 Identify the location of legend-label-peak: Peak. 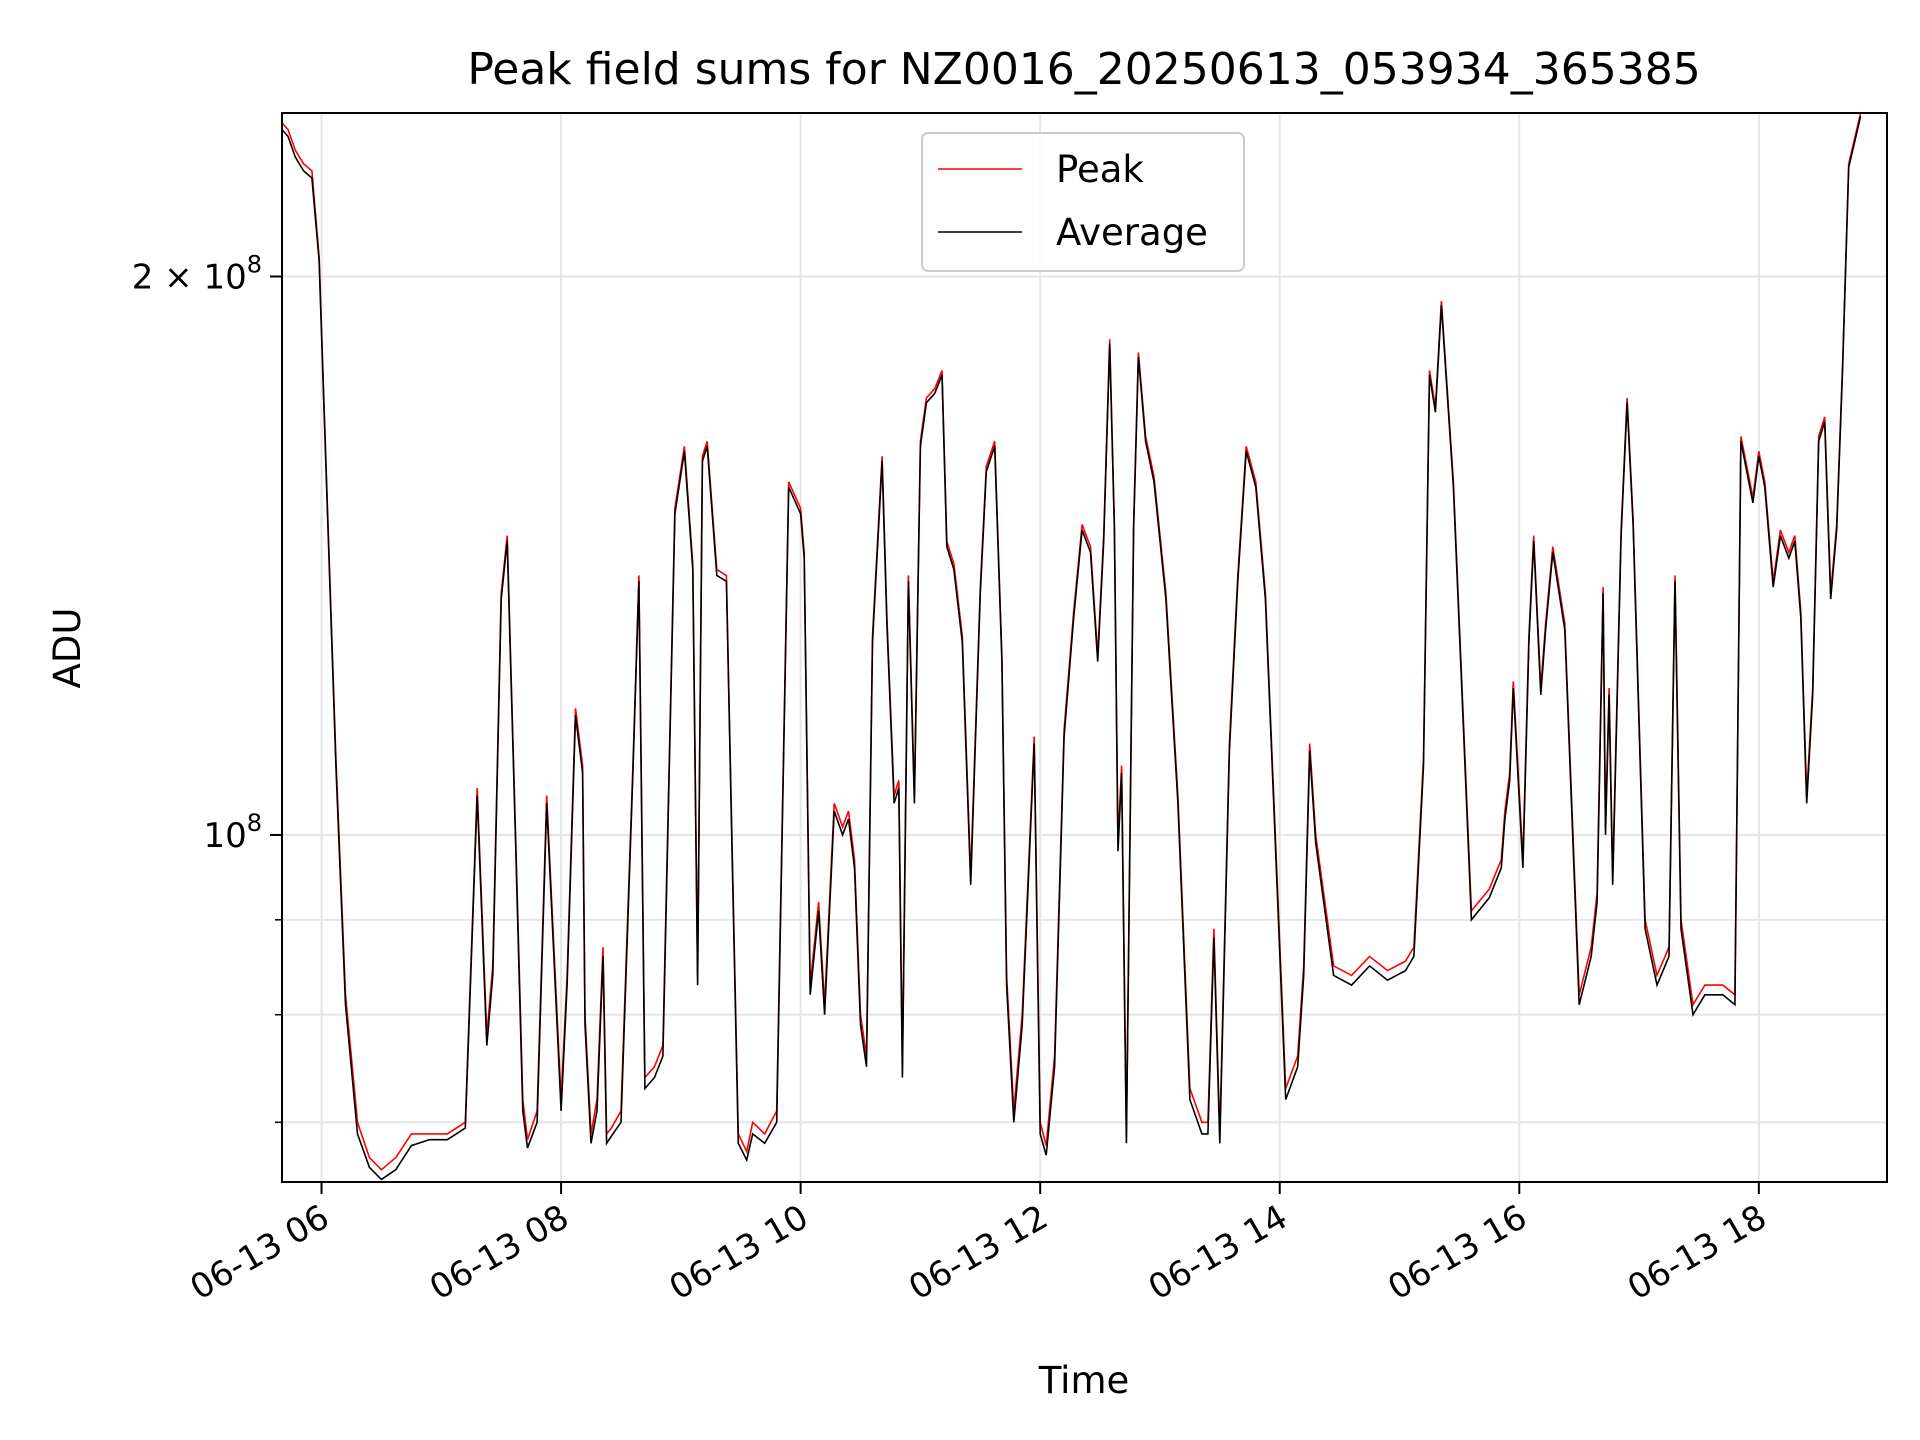
(1100, 169).